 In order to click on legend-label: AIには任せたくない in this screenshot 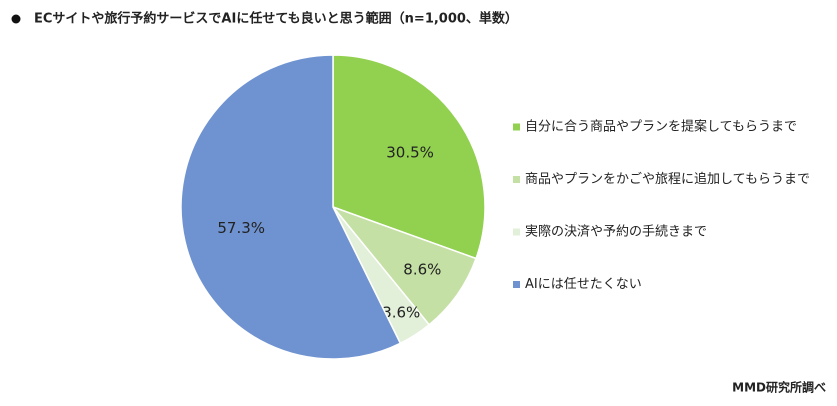, I will do `click(583, 284)`.